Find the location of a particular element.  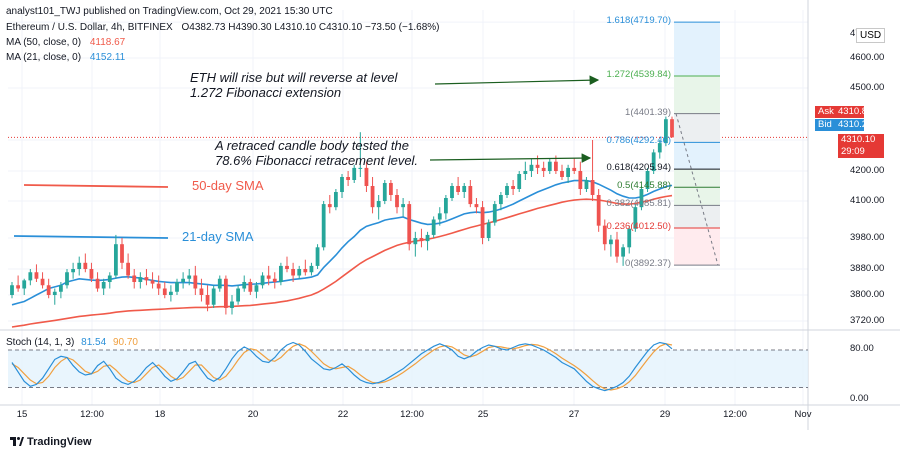

tradingview-brand: TradingView is located at coordinates (51, 442).